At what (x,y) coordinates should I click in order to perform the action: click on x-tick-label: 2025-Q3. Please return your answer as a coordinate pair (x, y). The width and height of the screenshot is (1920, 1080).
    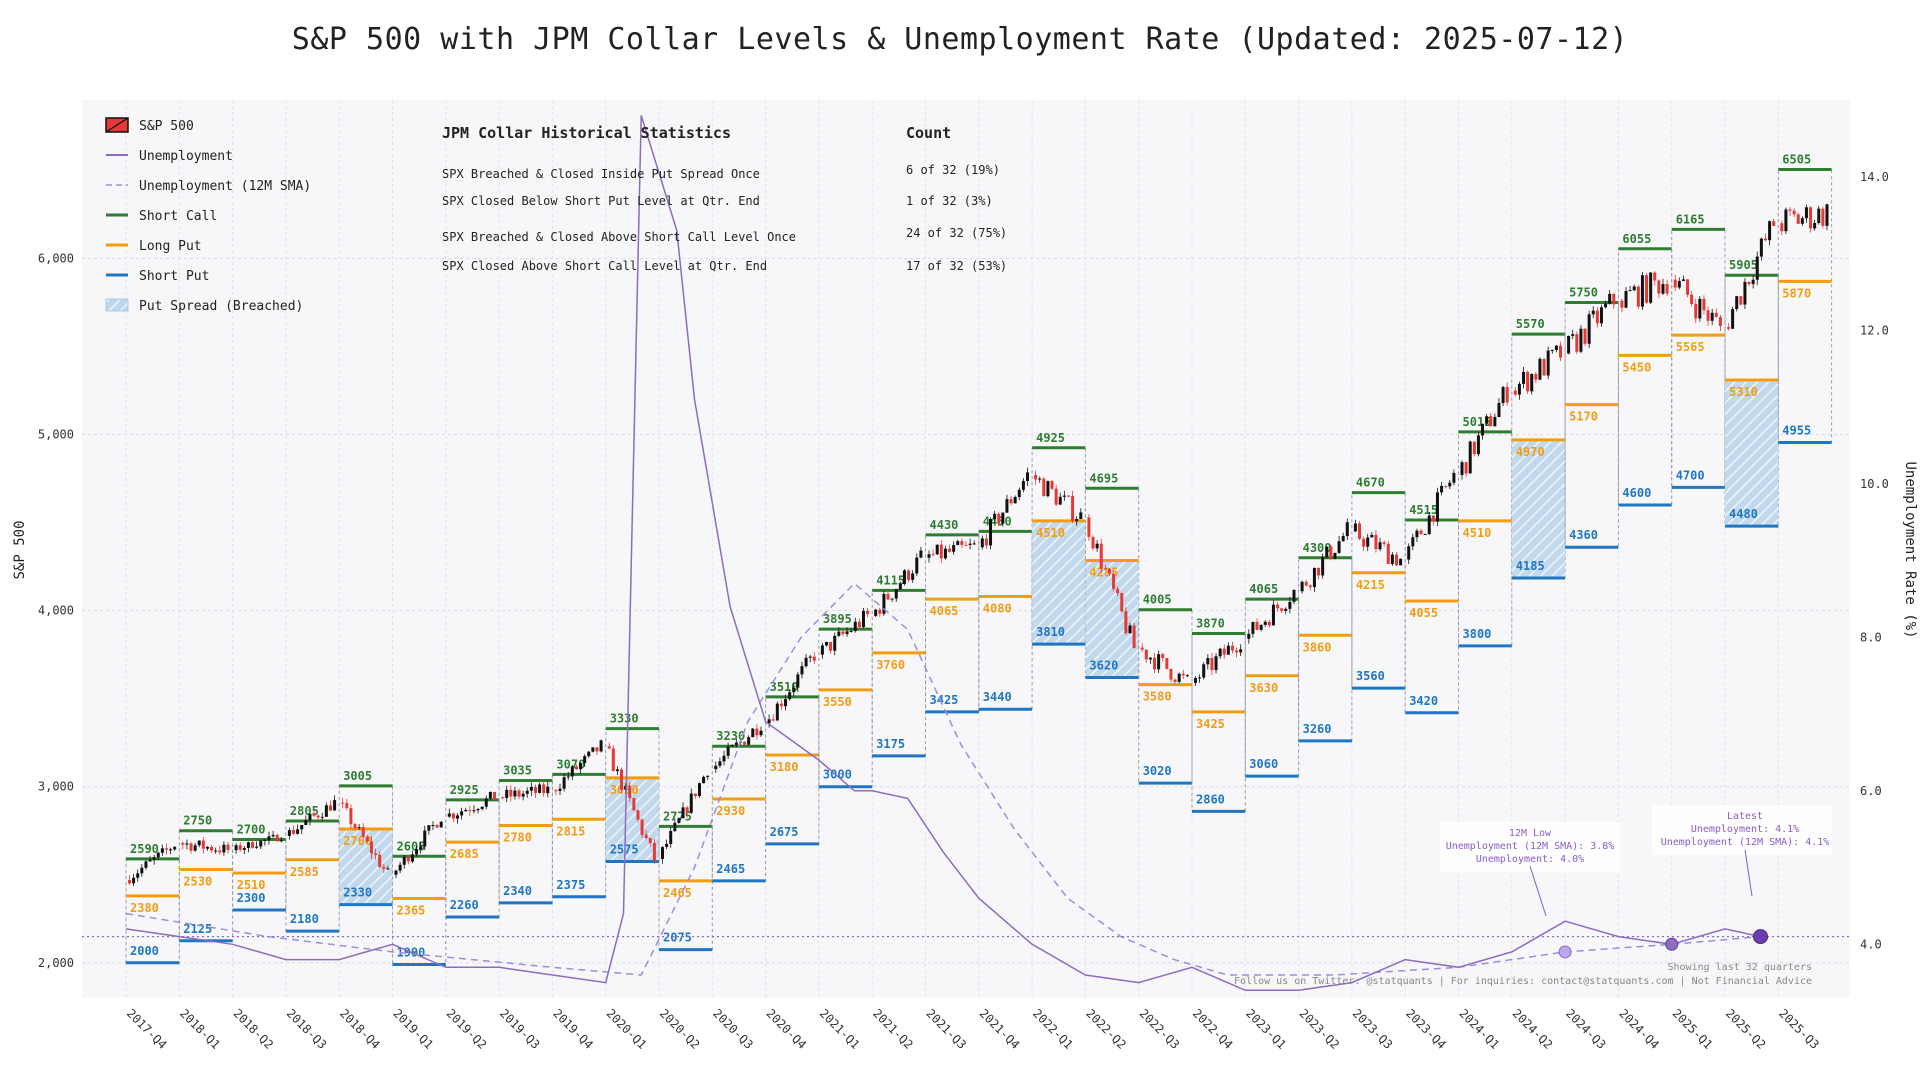
    Looking at the image, I should click on (1799, 1029).